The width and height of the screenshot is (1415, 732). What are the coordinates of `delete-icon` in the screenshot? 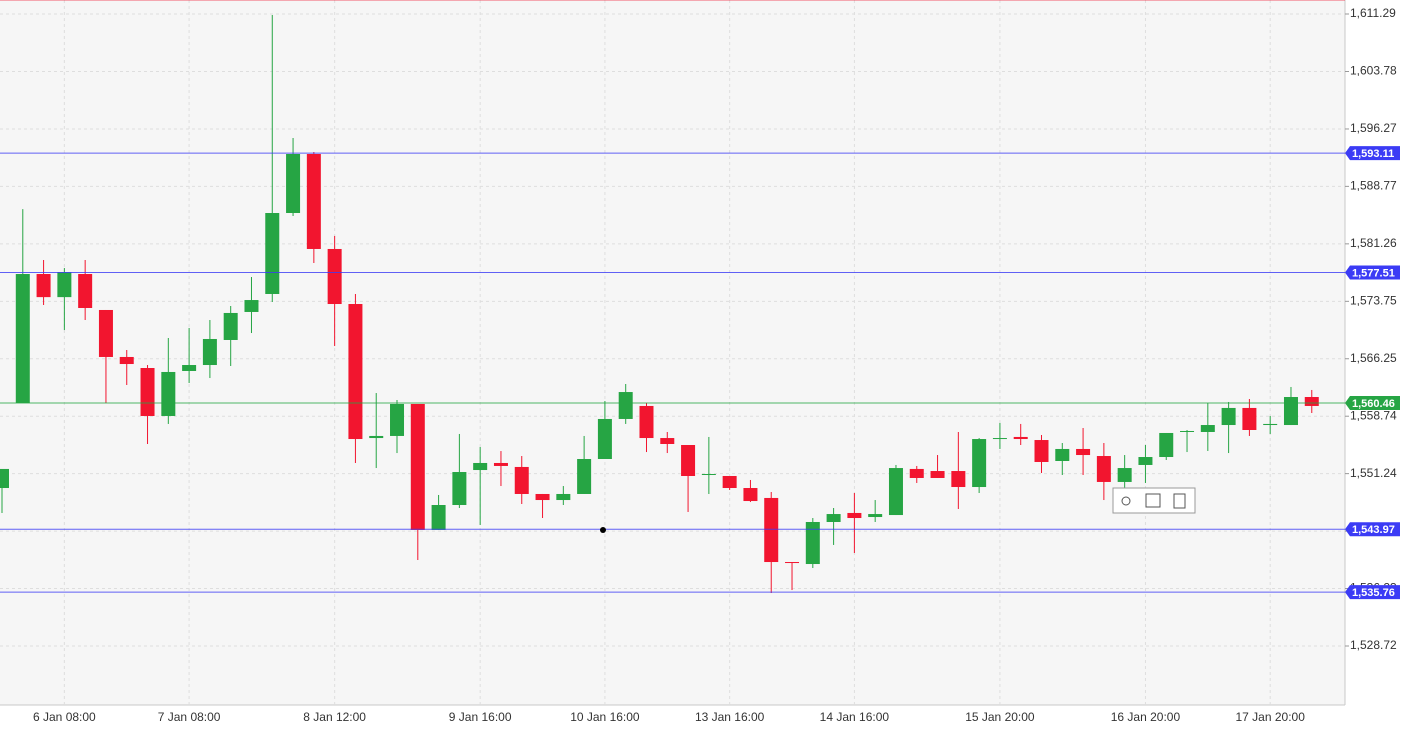 It's located at (1179, 501).